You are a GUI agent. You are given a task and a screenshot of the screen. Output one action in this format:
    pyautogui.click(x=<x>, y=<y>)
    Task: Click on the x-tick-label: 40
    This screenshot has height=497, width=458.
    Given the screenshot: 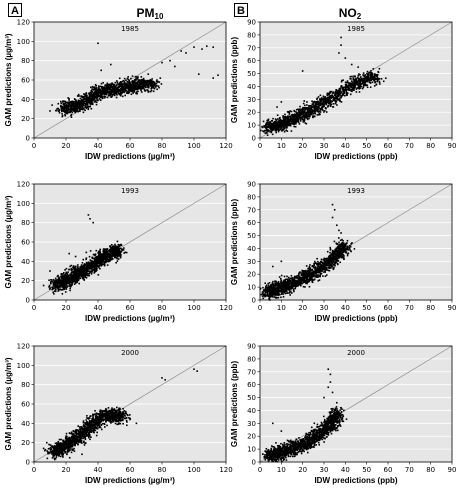 What is the action you would take?
    pyautogui.click(x=345, y=146)
    